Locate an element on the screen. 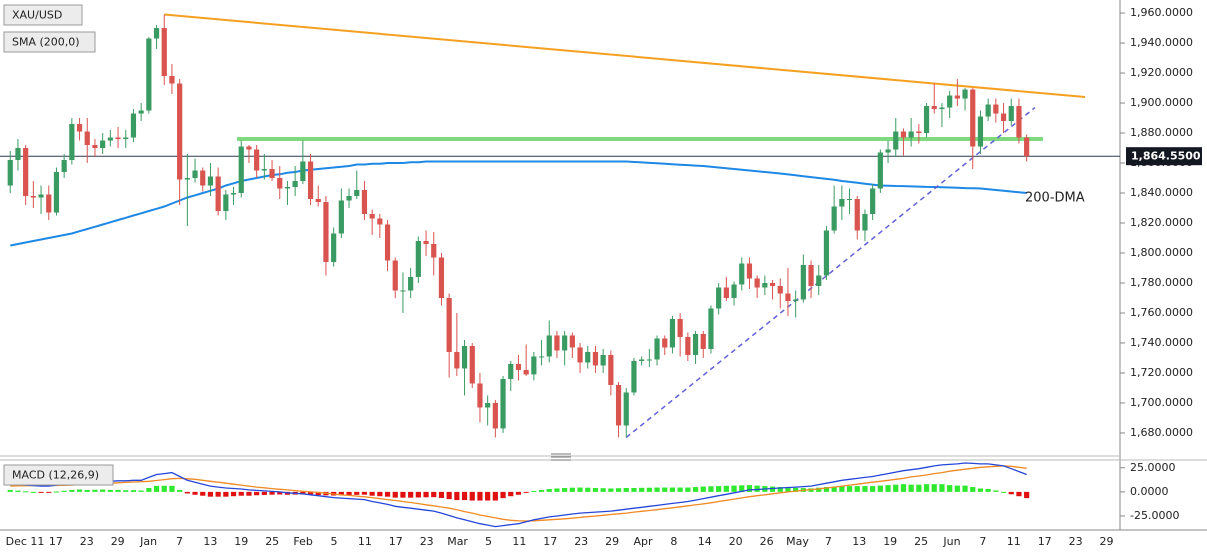 This screenshot has height=555, width=1207. y-tick-label: 1,680.0000 is located at coordinates (1161, 432).